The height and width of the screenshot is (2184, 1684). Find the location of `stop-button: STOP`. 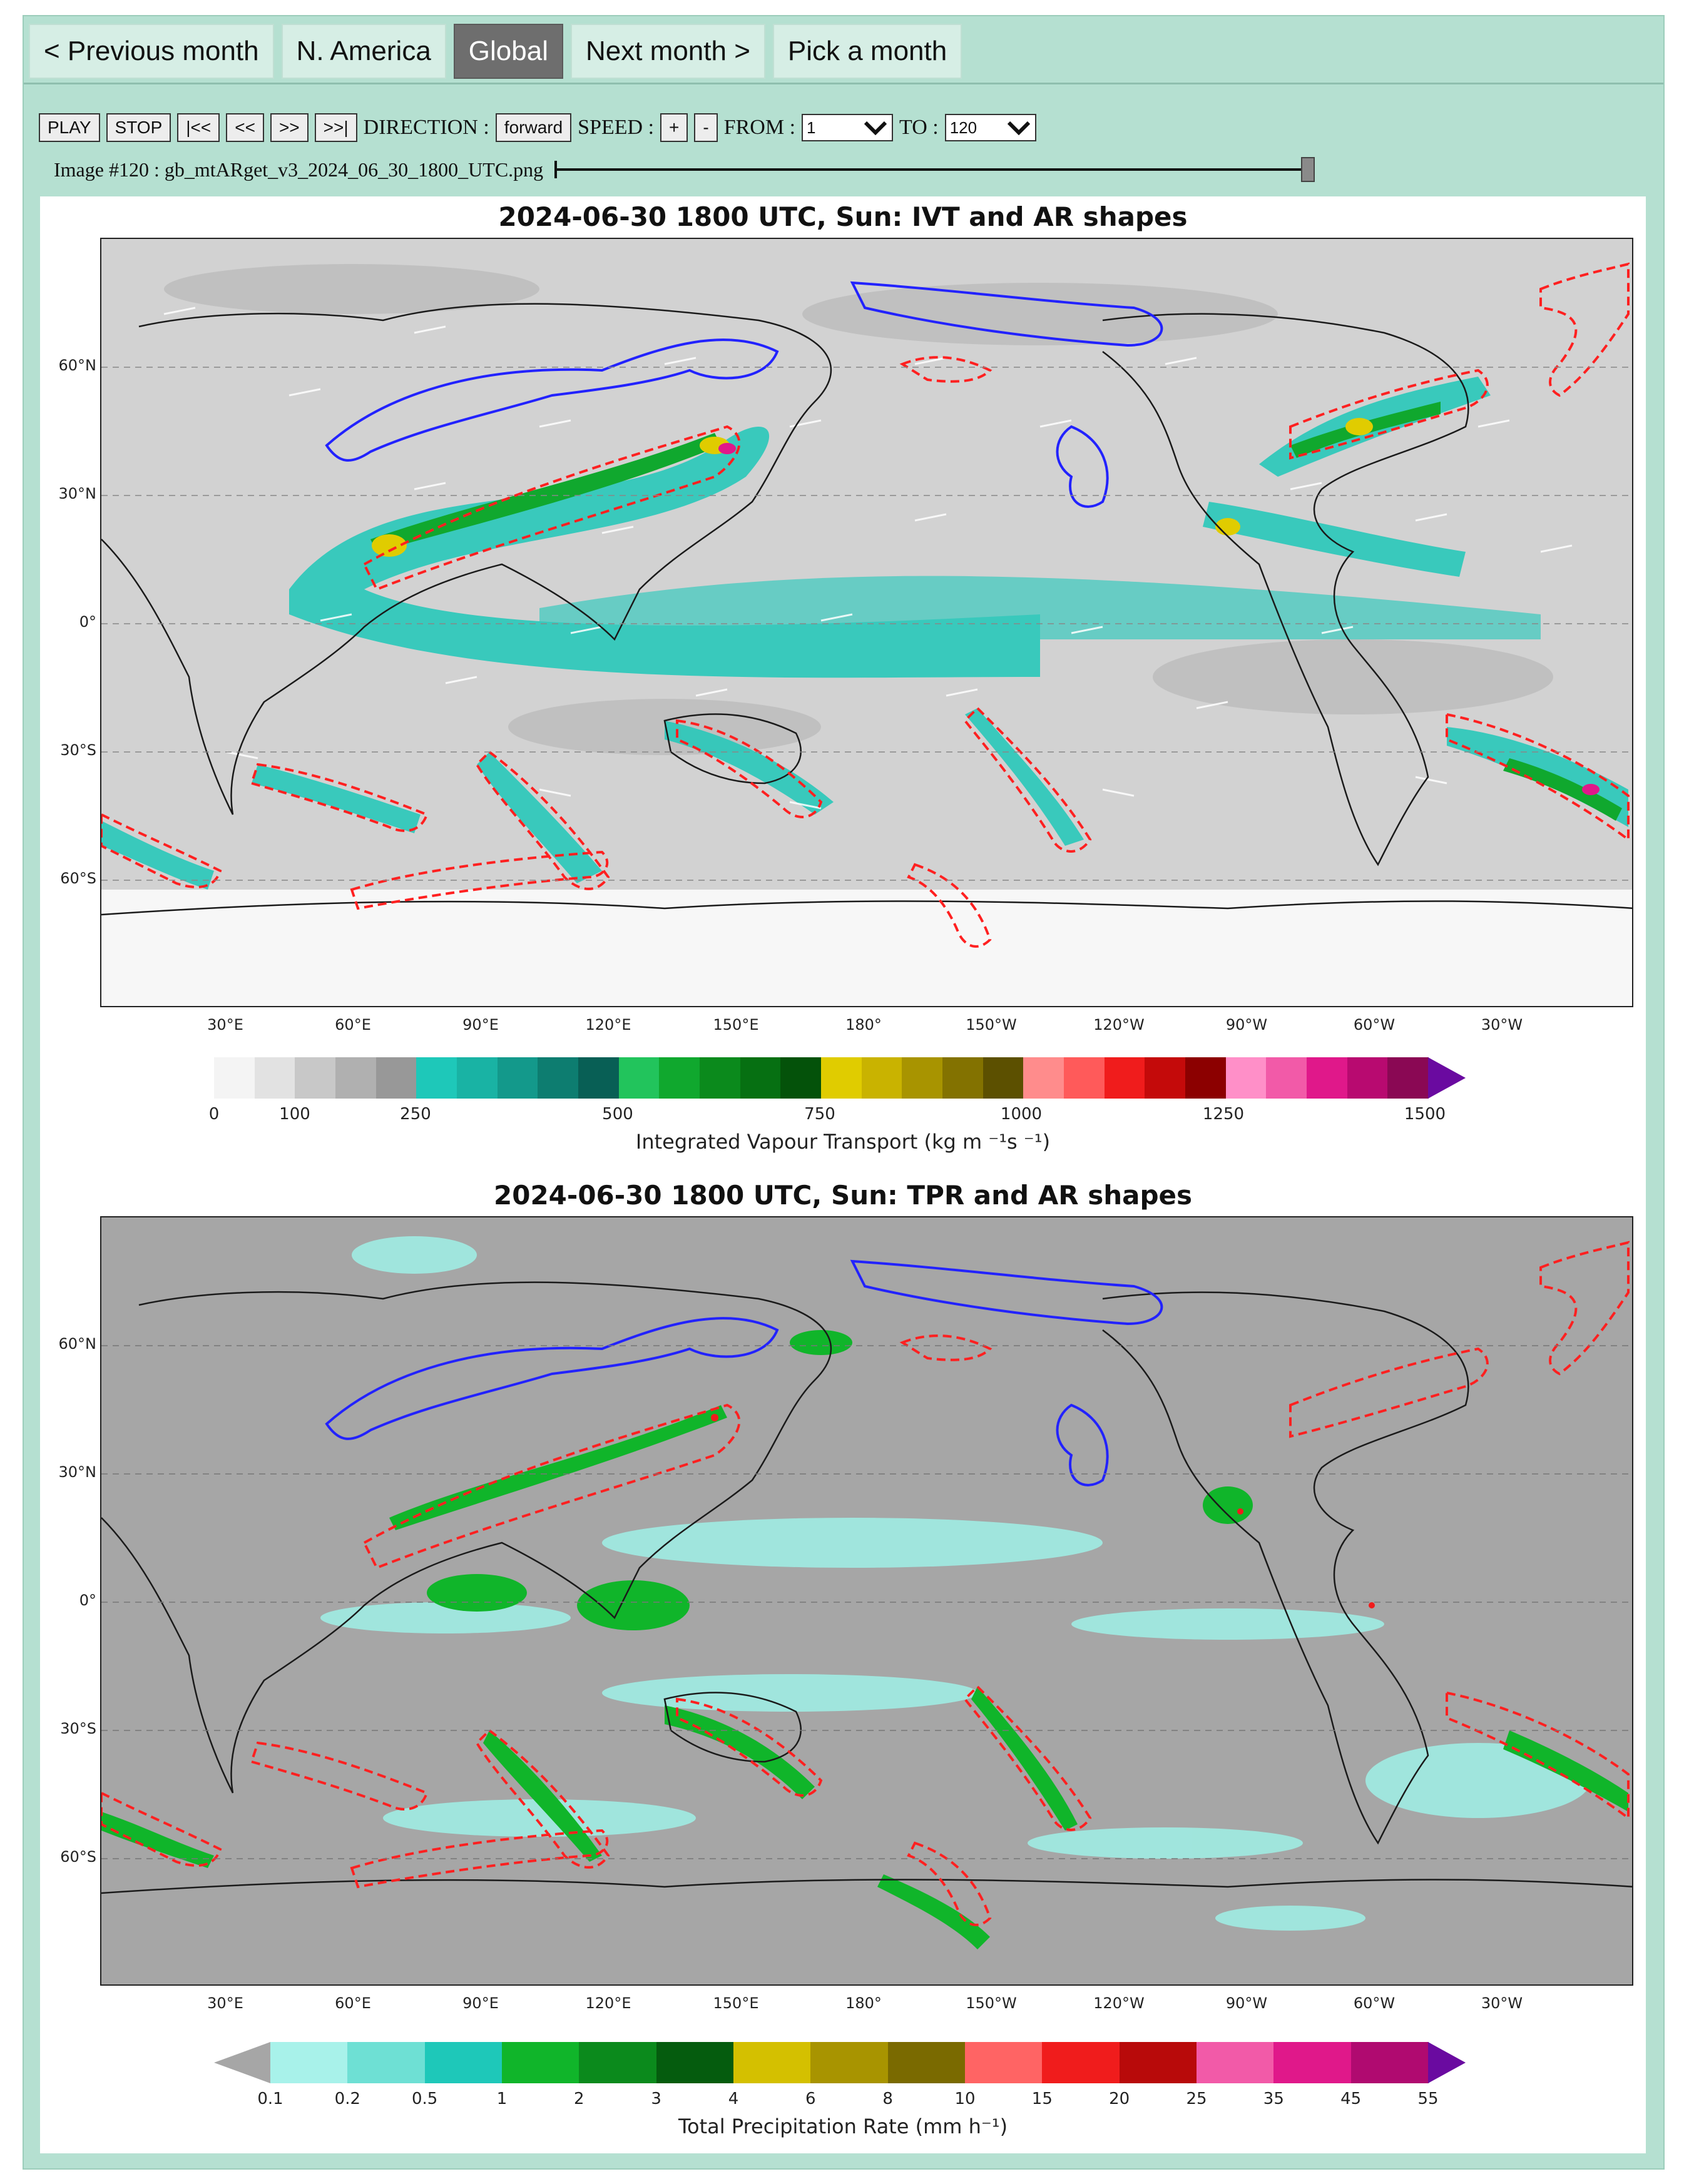

stop-button: STOP is located at coordinates (138, 128).